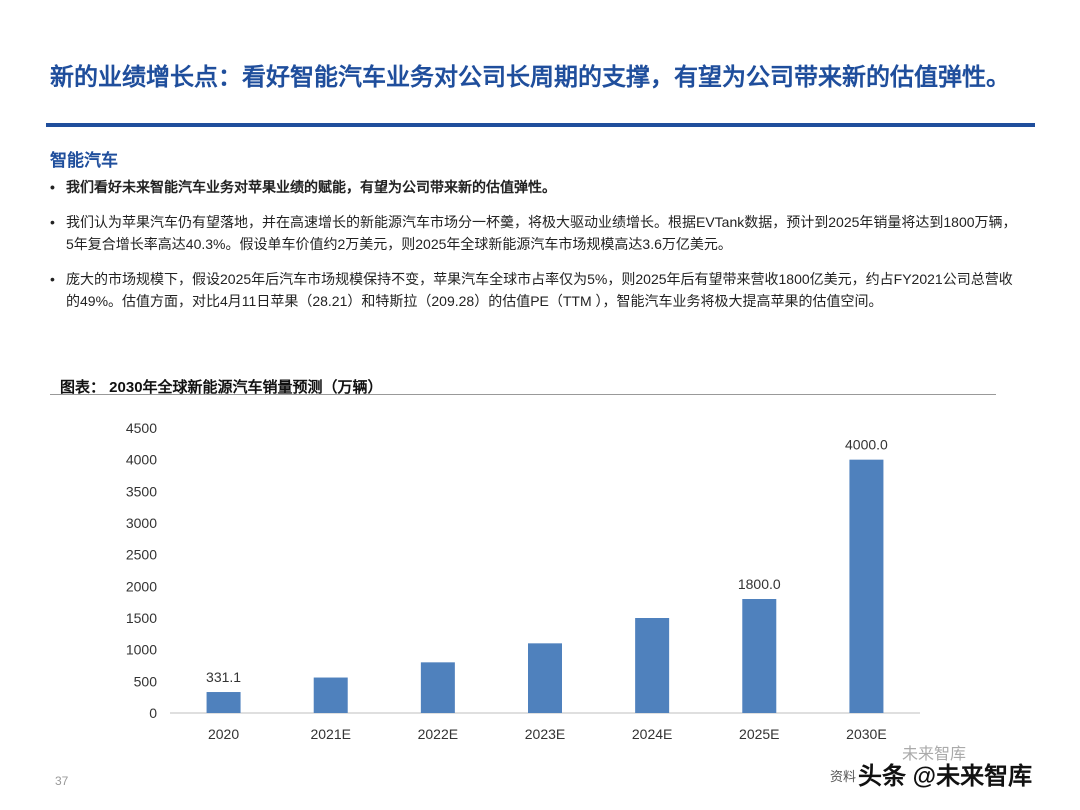  I want to click on y-tick-label: 4000, so click(141, 460).